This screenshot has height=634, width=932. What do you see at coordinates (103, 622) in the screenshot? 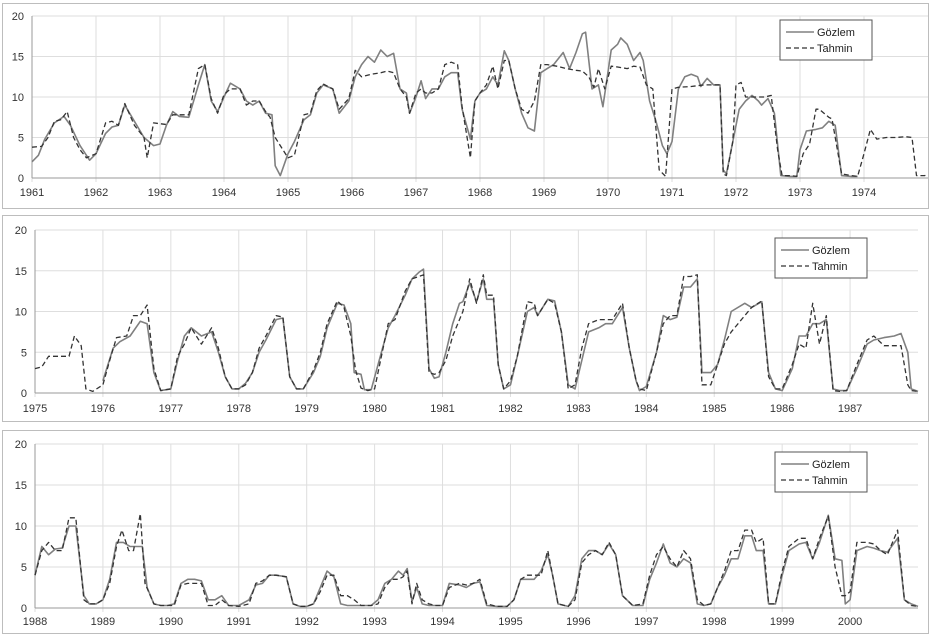
I see `x-tick-label: 1989` at bounding box center [103, 622].